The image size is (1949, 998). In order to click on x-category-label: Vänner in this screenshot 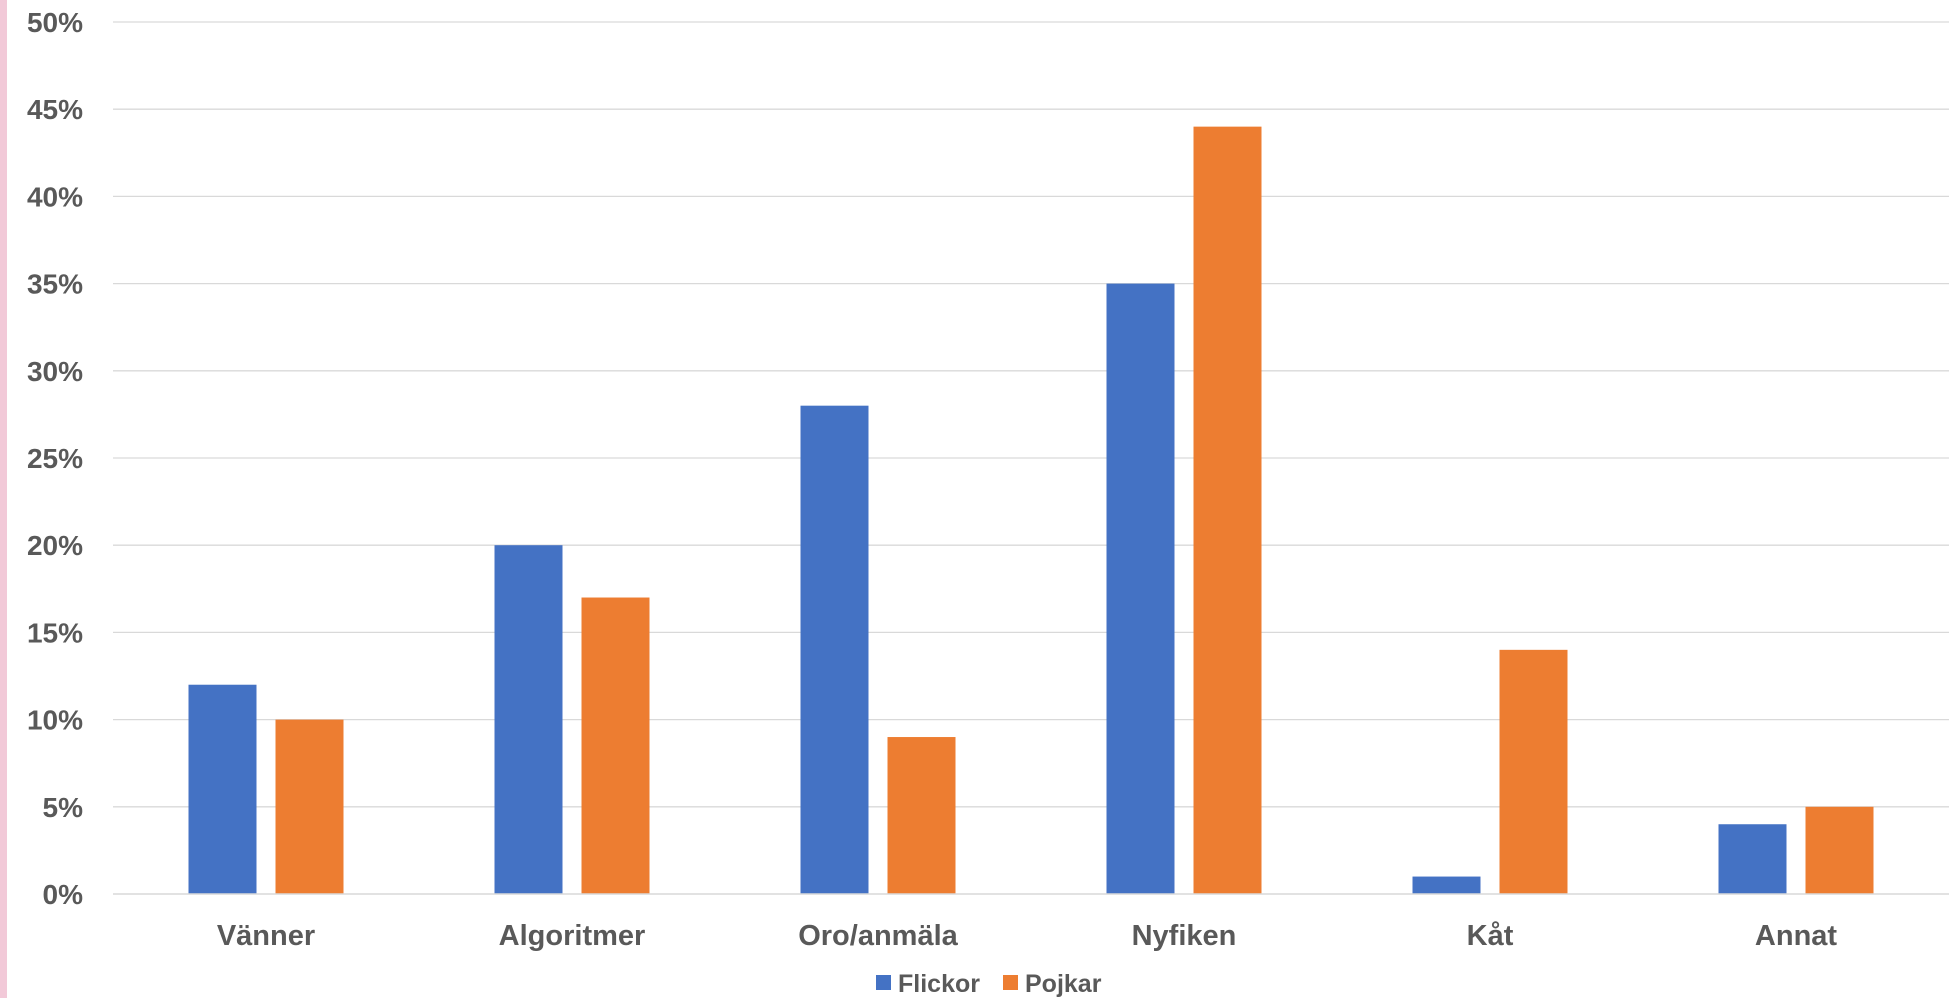, I will do `click(266, 936)`.